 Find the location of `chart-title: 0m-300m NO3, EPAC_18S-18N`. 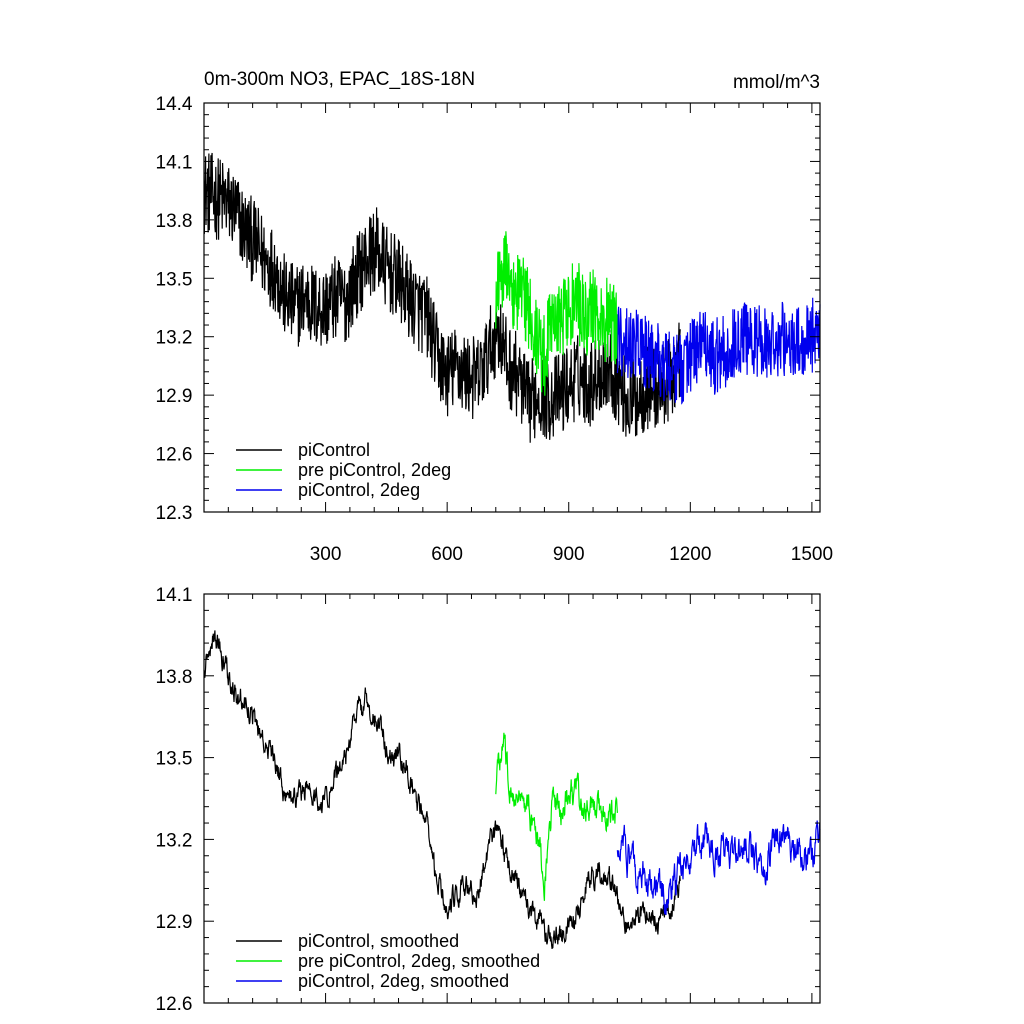

chart-title: 0m-300m NO3, EPAC_18S-18N is located at coordinates (339, 79).